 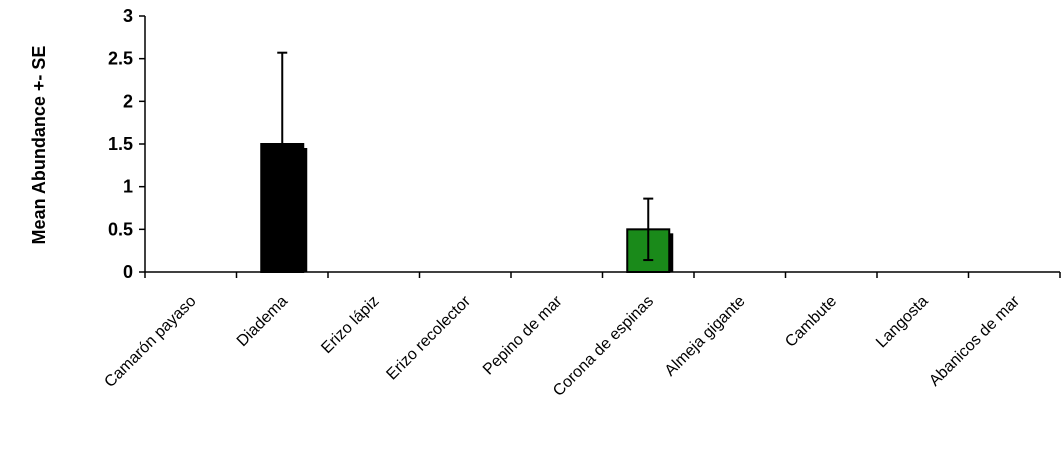 I want to click on y-ticks-layer: 0 0.5 1 1.5 2 2.5 3, so click(x=126, y=144).